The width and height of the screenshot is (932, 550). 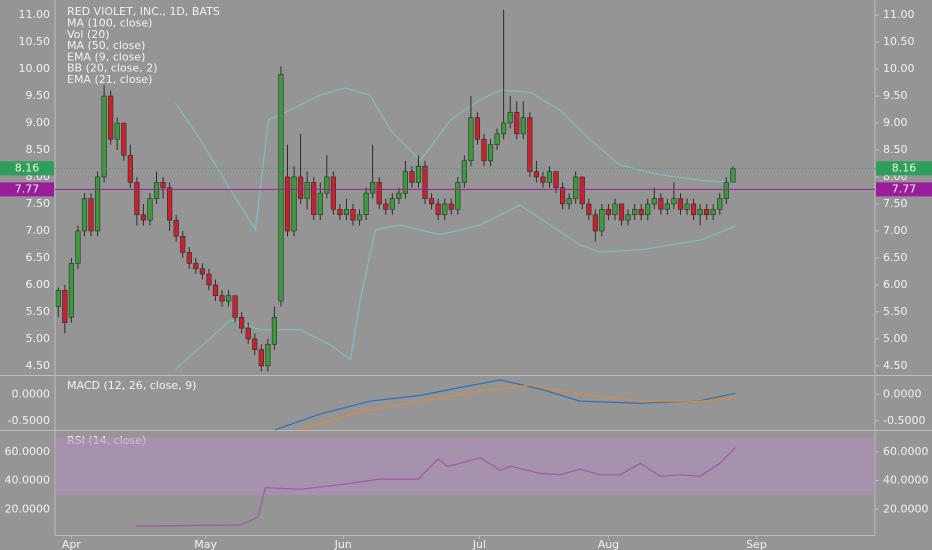 What do you see at coordinates (38, 338) in the screenshot?
I see `y-tick-label: 5.00` at bounding box center [38, 338].